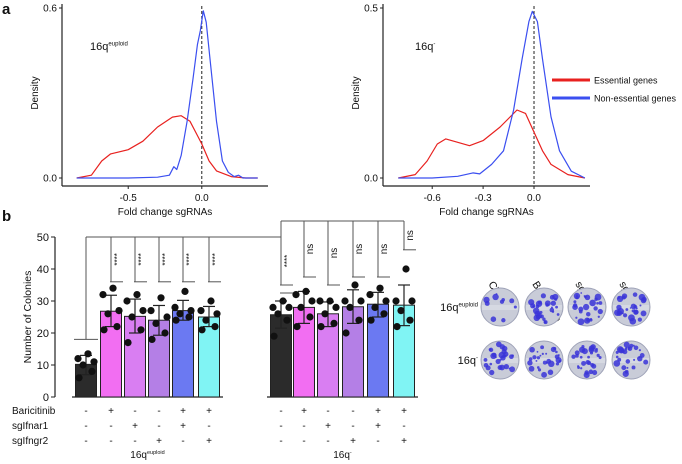 This screenshot has width=682, height=464. I want to click on x-tick-label: -0.6, so click(433, 198).